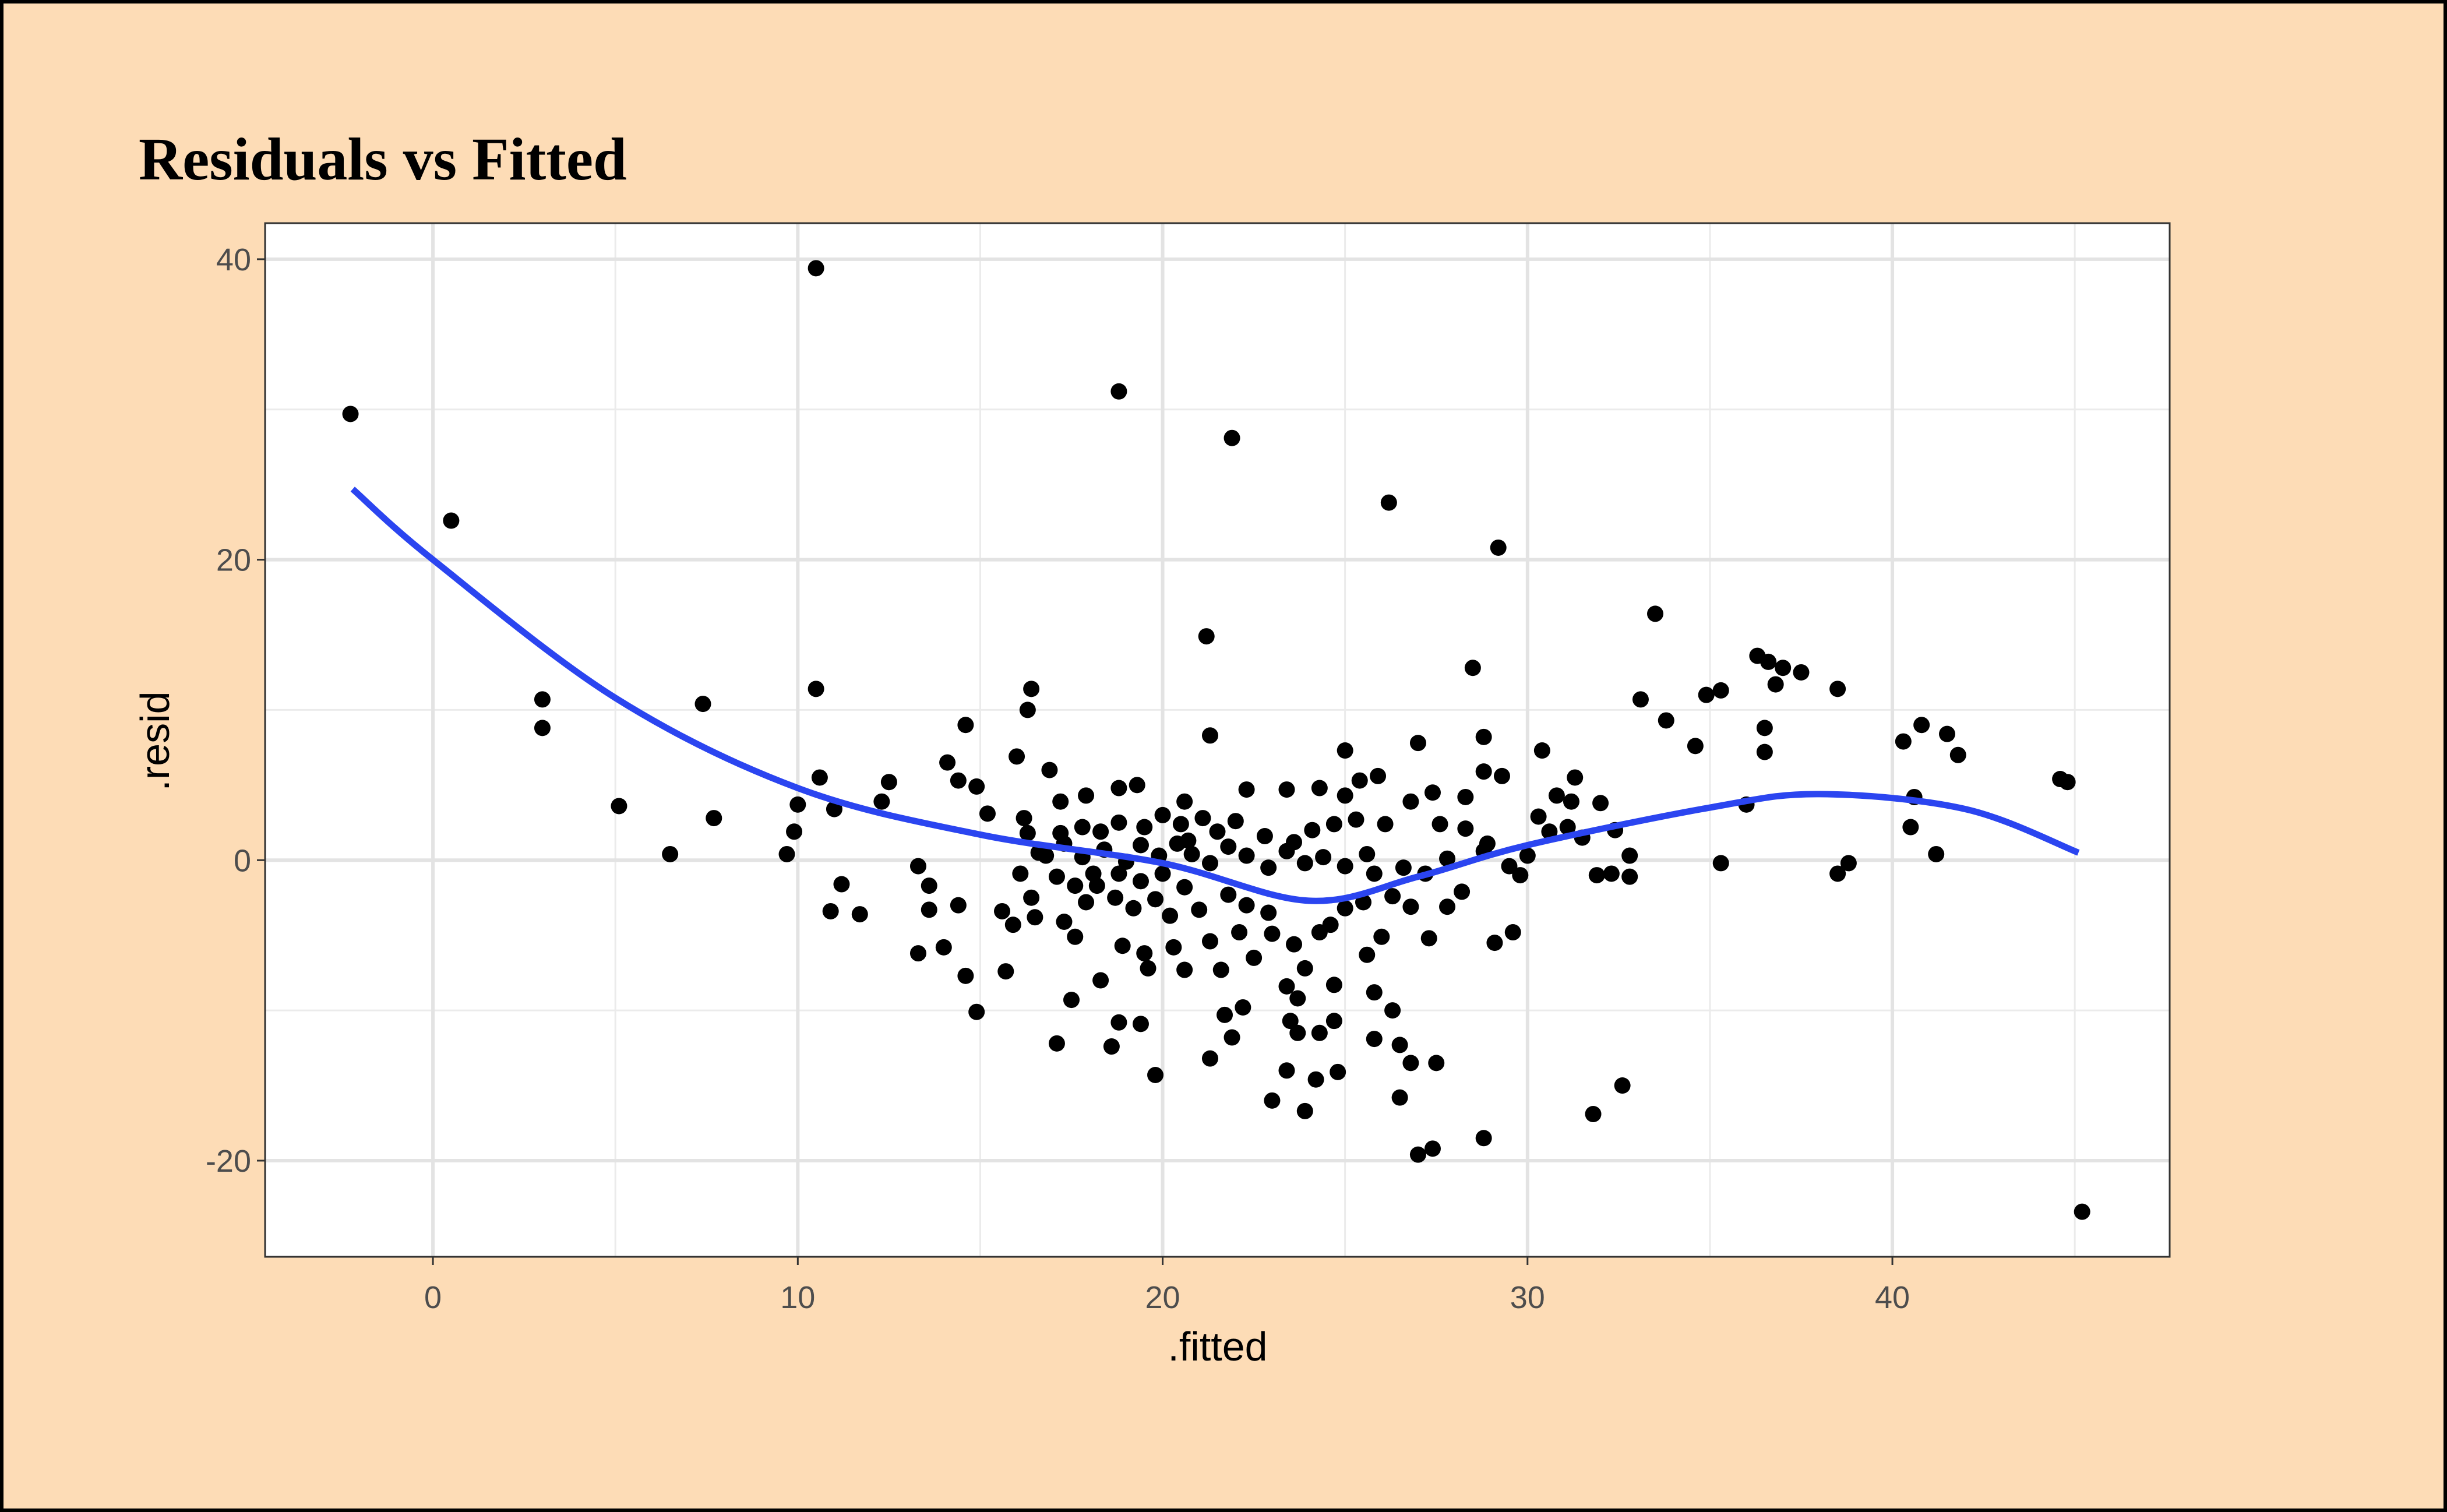  Describe the element at coordinates (383, 159) in the screenshot. I see `chart-title: Residuals vs Fitted` at that location.